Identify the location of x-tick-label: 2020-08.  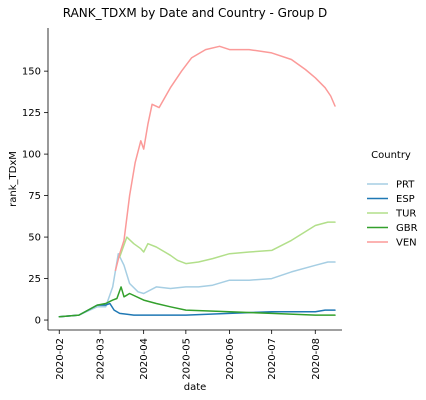
(316, 359).